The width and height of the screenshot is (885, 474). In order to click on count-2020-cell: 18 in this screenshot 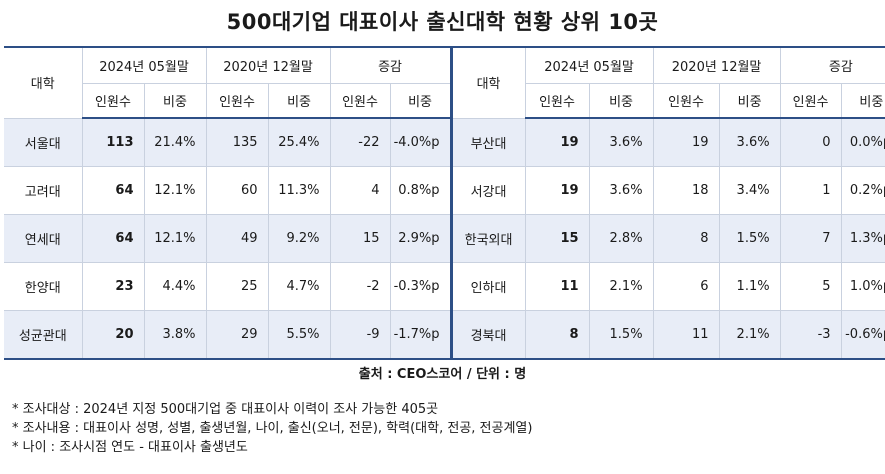, I will do `click(686, 190)`.